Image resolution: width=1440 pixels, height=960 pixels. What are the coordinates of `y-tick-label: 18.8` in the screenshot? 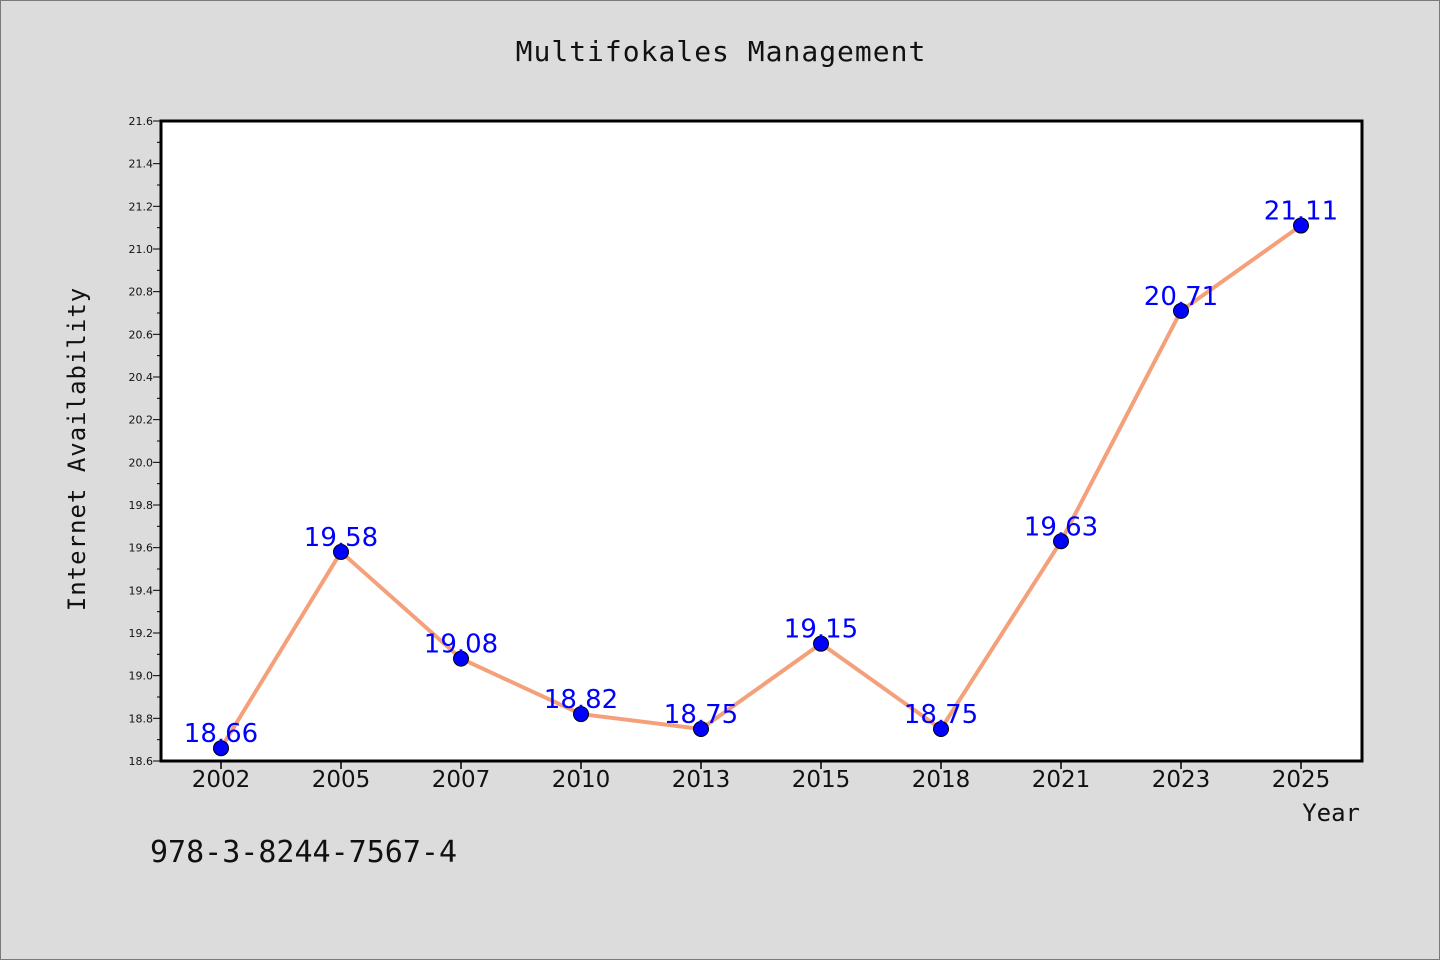 It's located at (141, 718).